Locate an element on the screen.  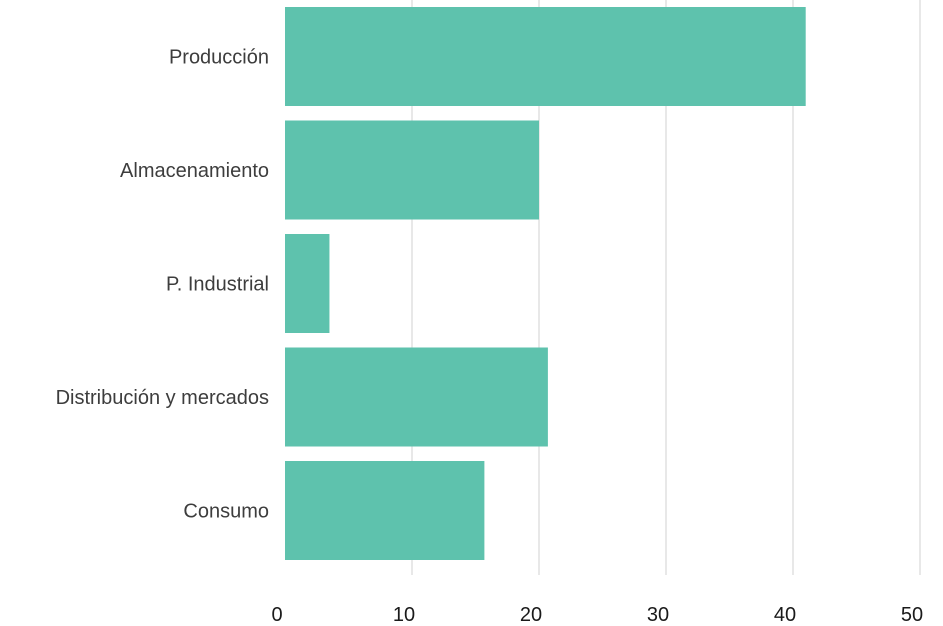
x-tick-labels: 0 10 20 30 40 50 is located at coordinates (597, 615).